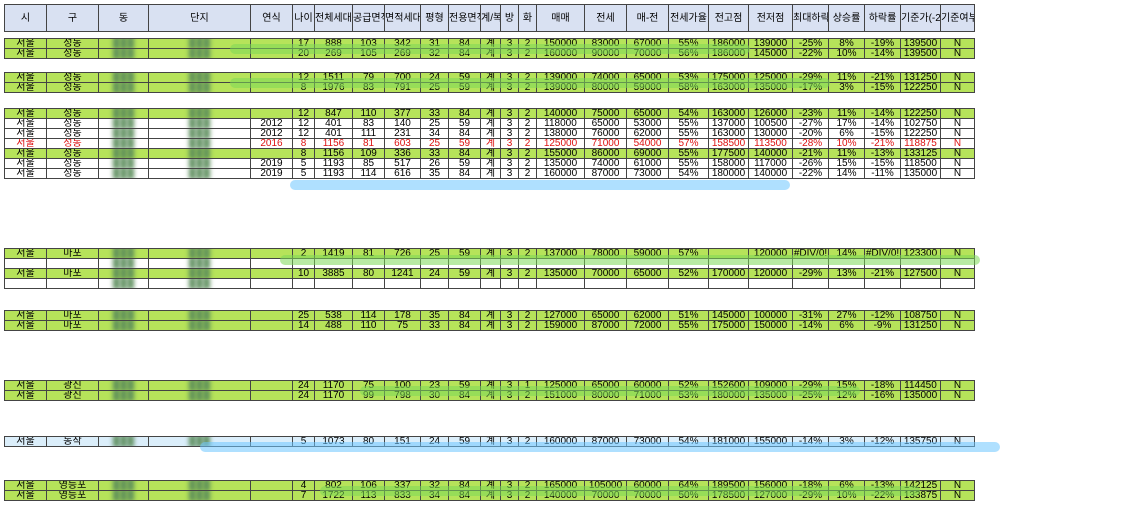  I want to click on table-cell: 60000, so click(647, 385).